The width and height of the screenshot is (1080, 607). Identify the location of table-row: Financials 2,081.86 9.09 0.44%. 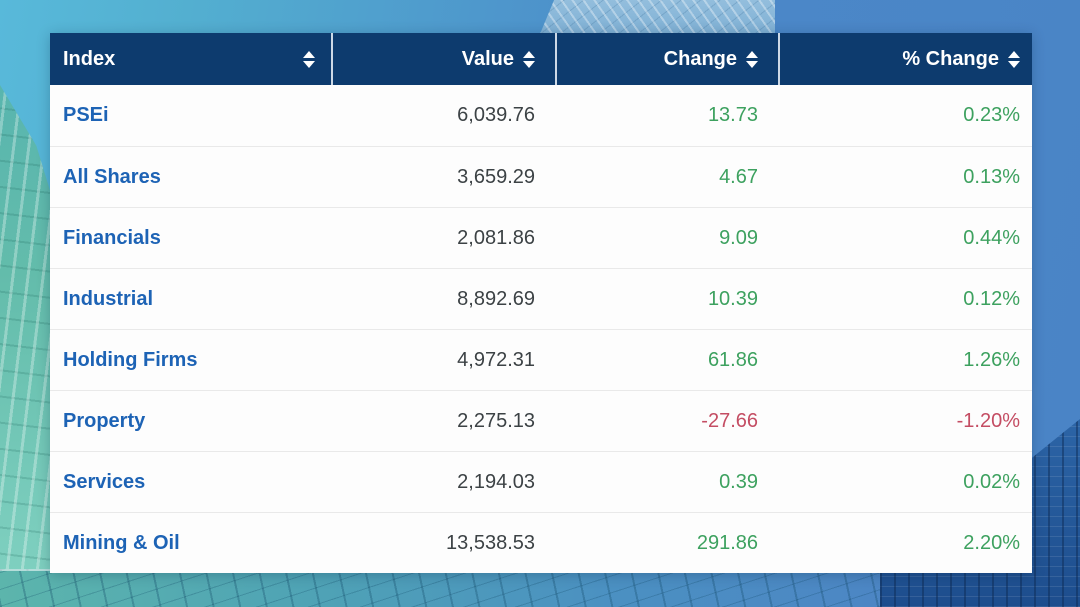
(541, 237).